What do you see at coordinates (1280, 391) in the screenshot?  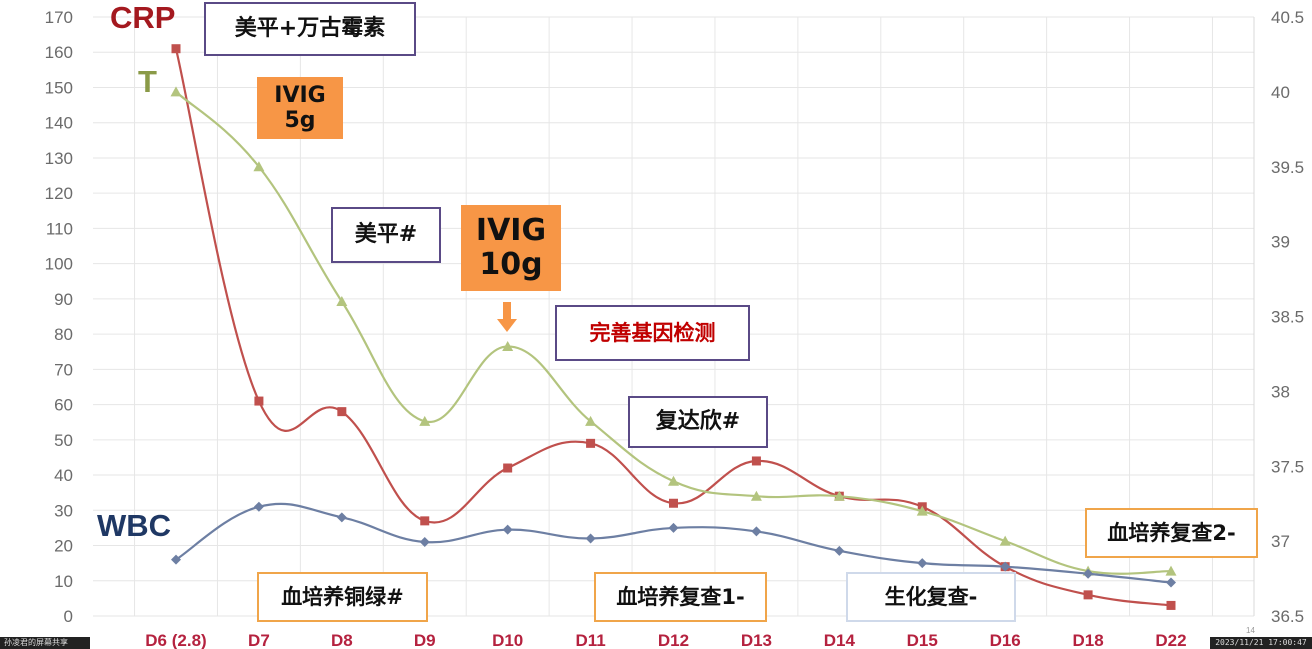 I see `right-axis-tick-label: 38` at bounding box center [1280, 391].